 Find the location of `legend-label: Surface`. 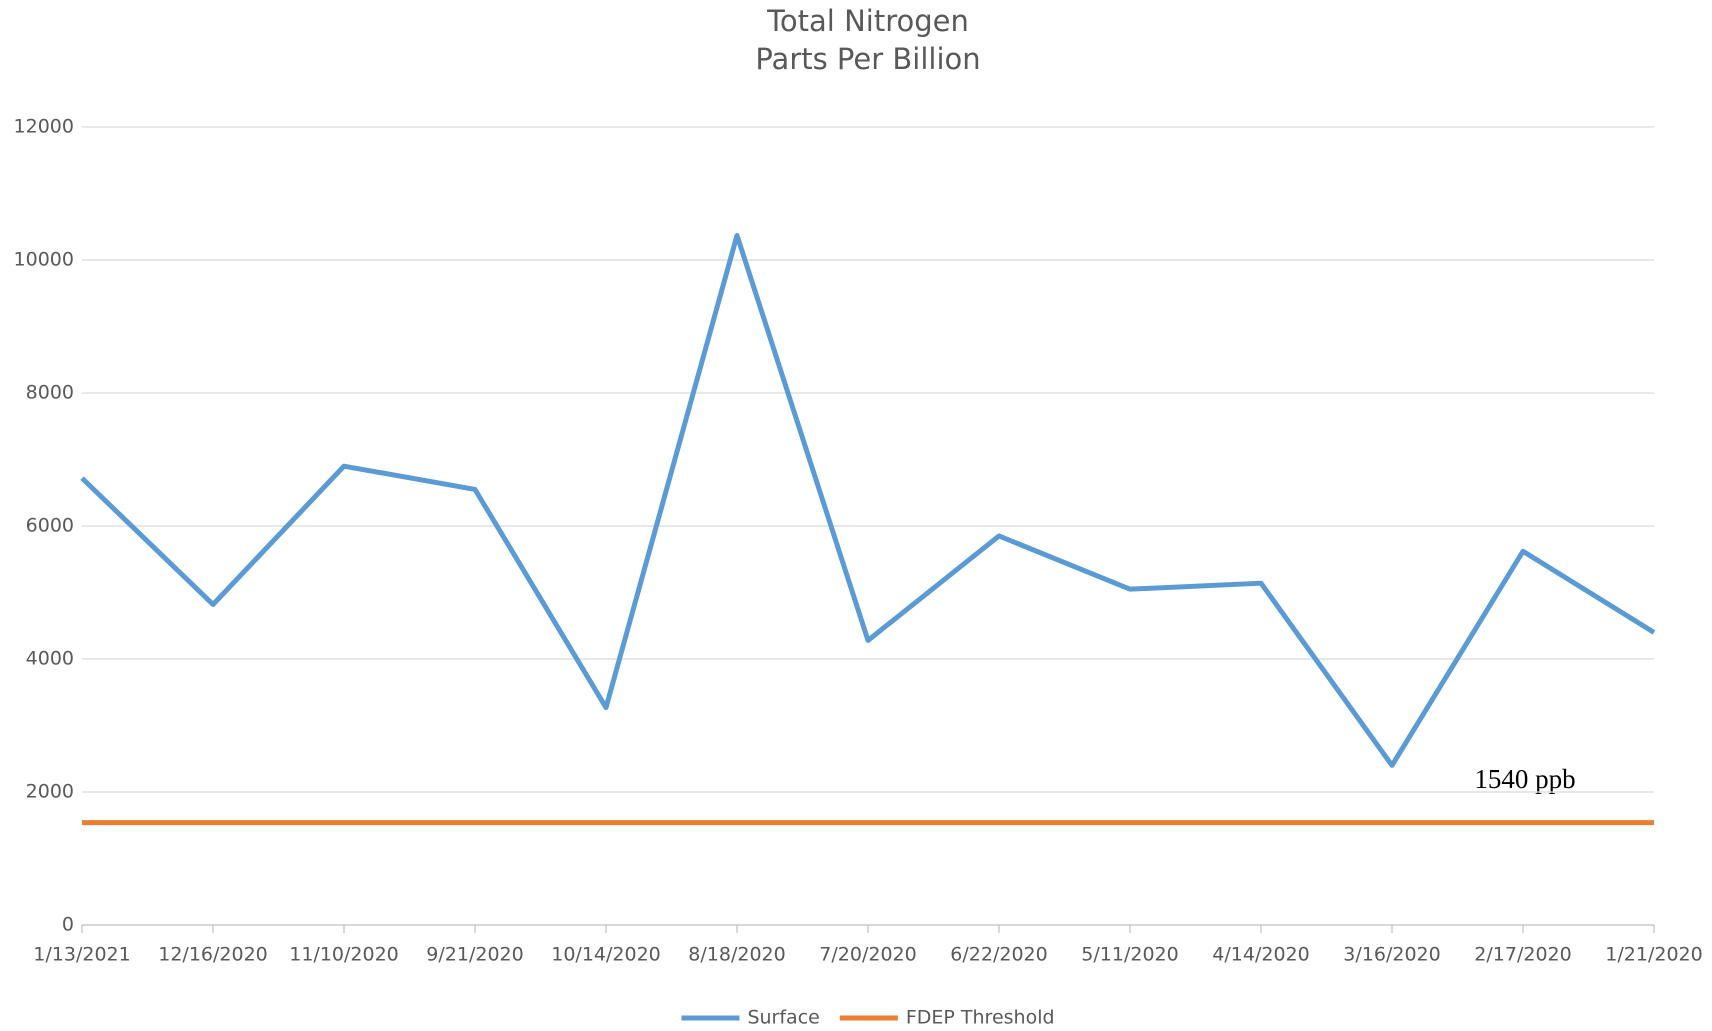

legend-label: Surface is located at coordinates (783, 1018).